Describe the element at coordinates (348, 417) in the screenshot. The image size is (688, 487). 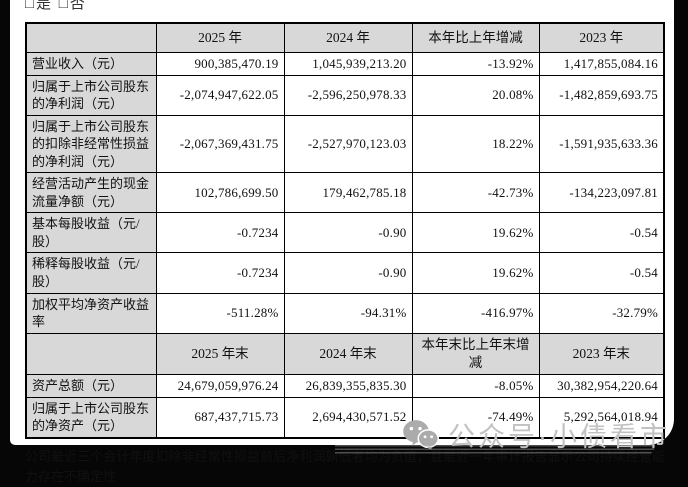
I see `value-cell: 2,694,430,571.52` at that location.